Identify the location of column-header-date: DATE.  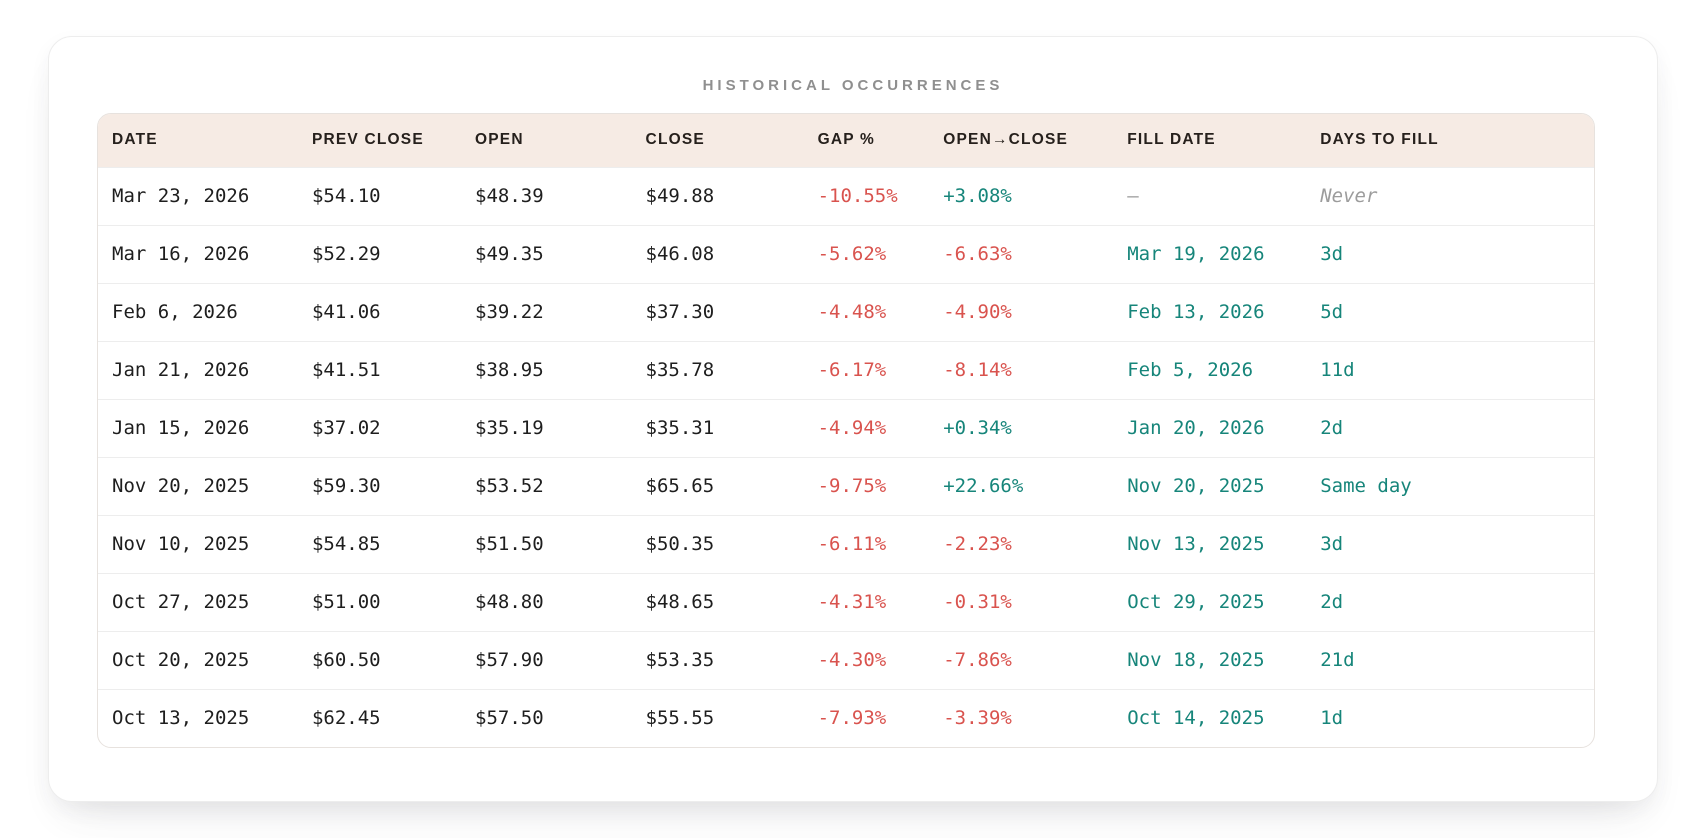
(199, 140).